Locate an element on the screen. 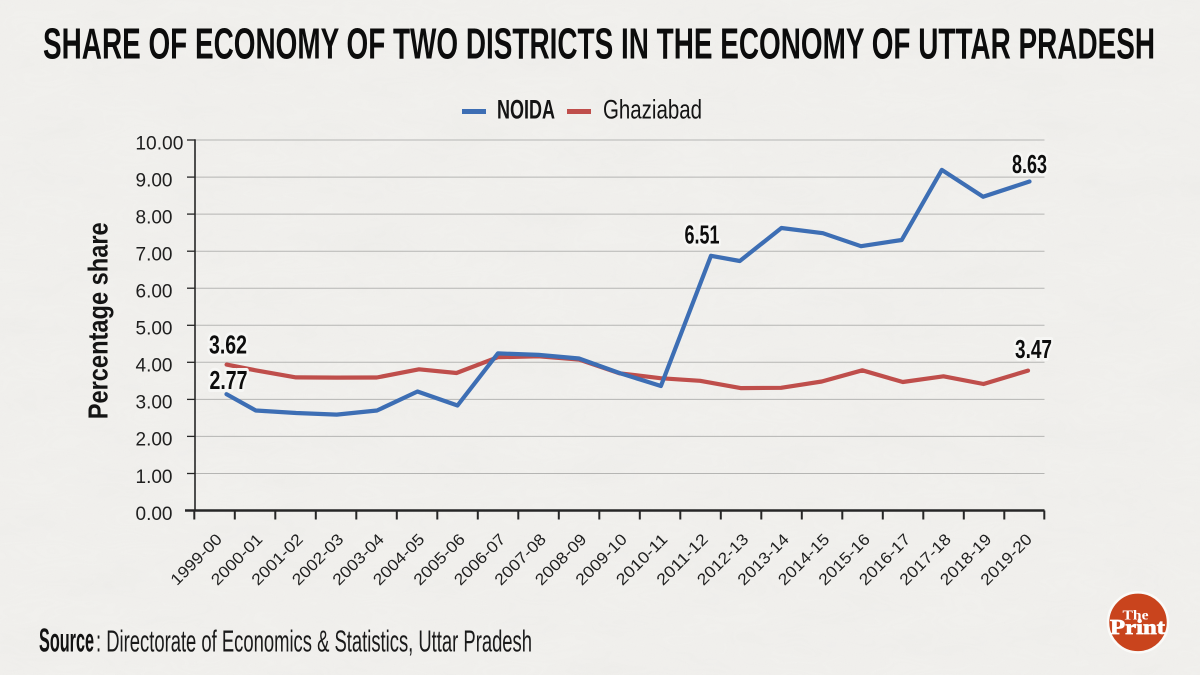 The height and width of the screenshot is (675, 1200). svg-text: The is located at coordinates (1136, 616).